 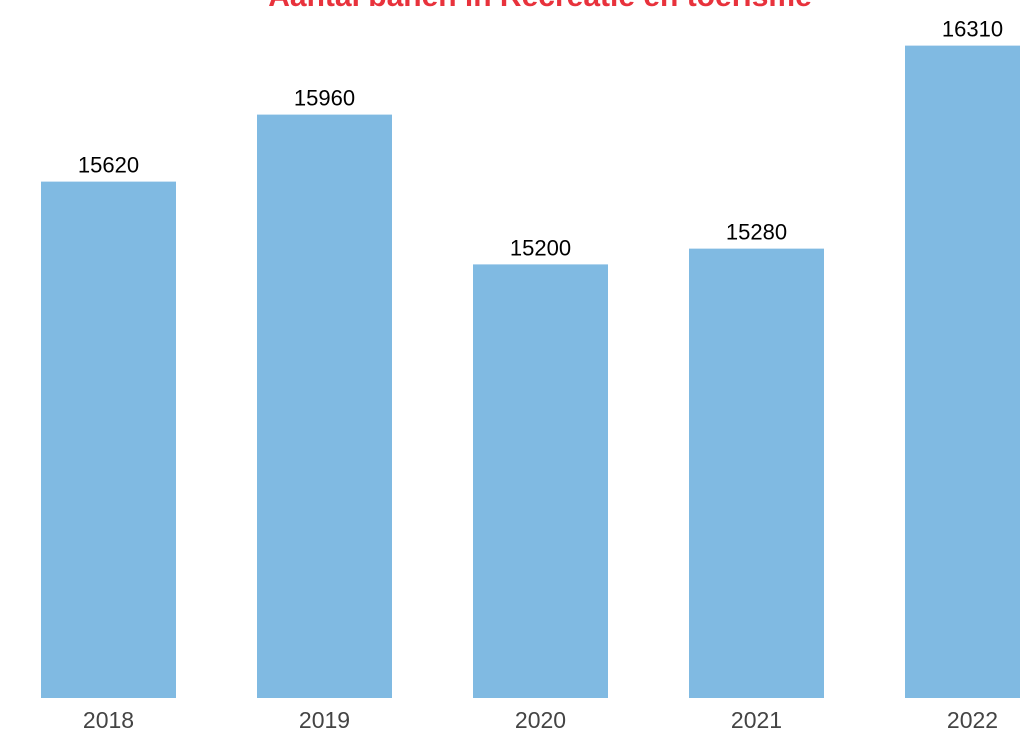 I want to click on x-tick-label-2021: 2021, so click(x=756, y=718).